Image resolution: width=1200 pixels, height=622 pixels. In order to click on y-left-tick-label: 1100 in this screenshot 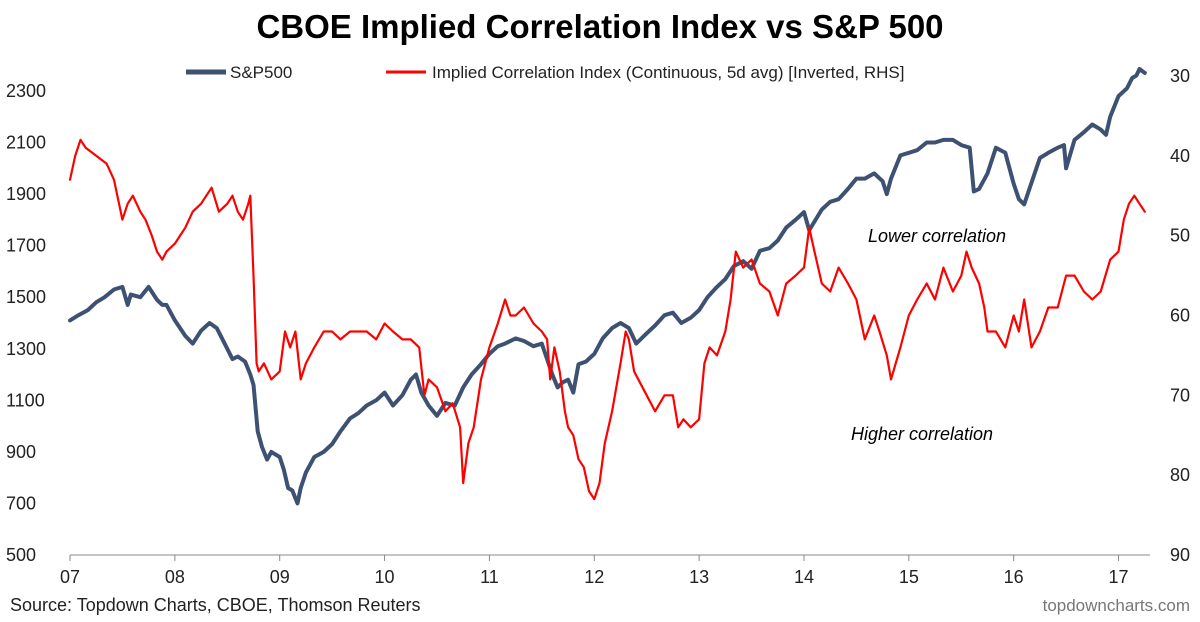, I will do `click(25, 400)`.